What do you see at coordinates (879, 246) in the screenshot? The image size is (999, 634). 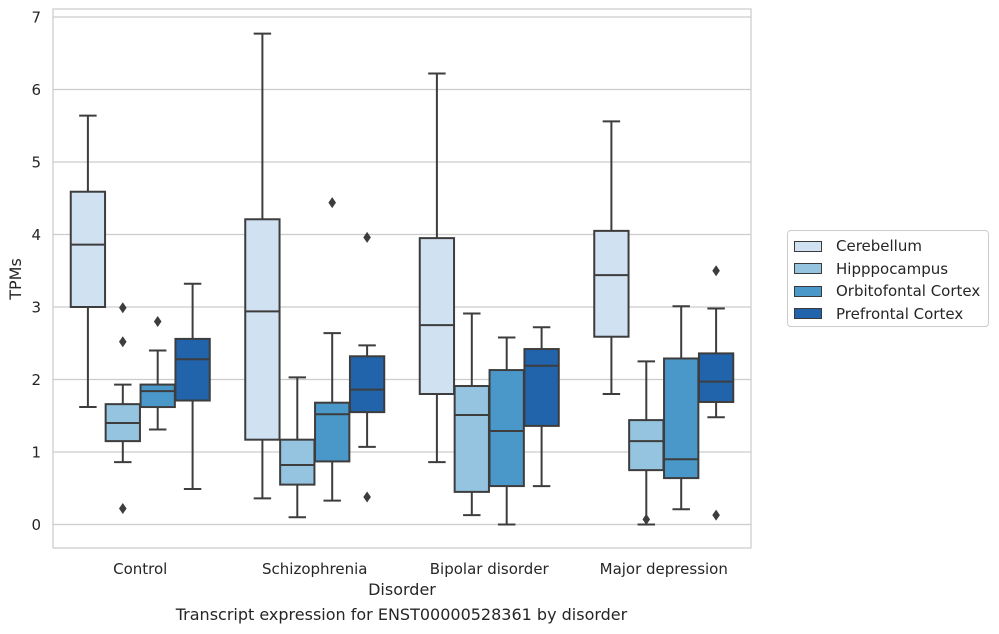 I see `legend-label: Cerebellum` at bounding box center [879, 246].